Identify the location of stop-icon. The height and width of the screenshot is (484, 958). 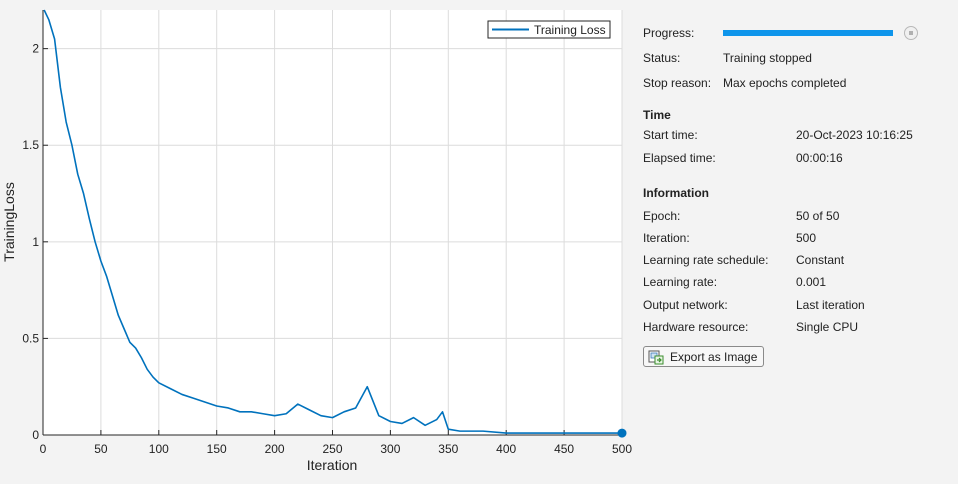
(911, 33).